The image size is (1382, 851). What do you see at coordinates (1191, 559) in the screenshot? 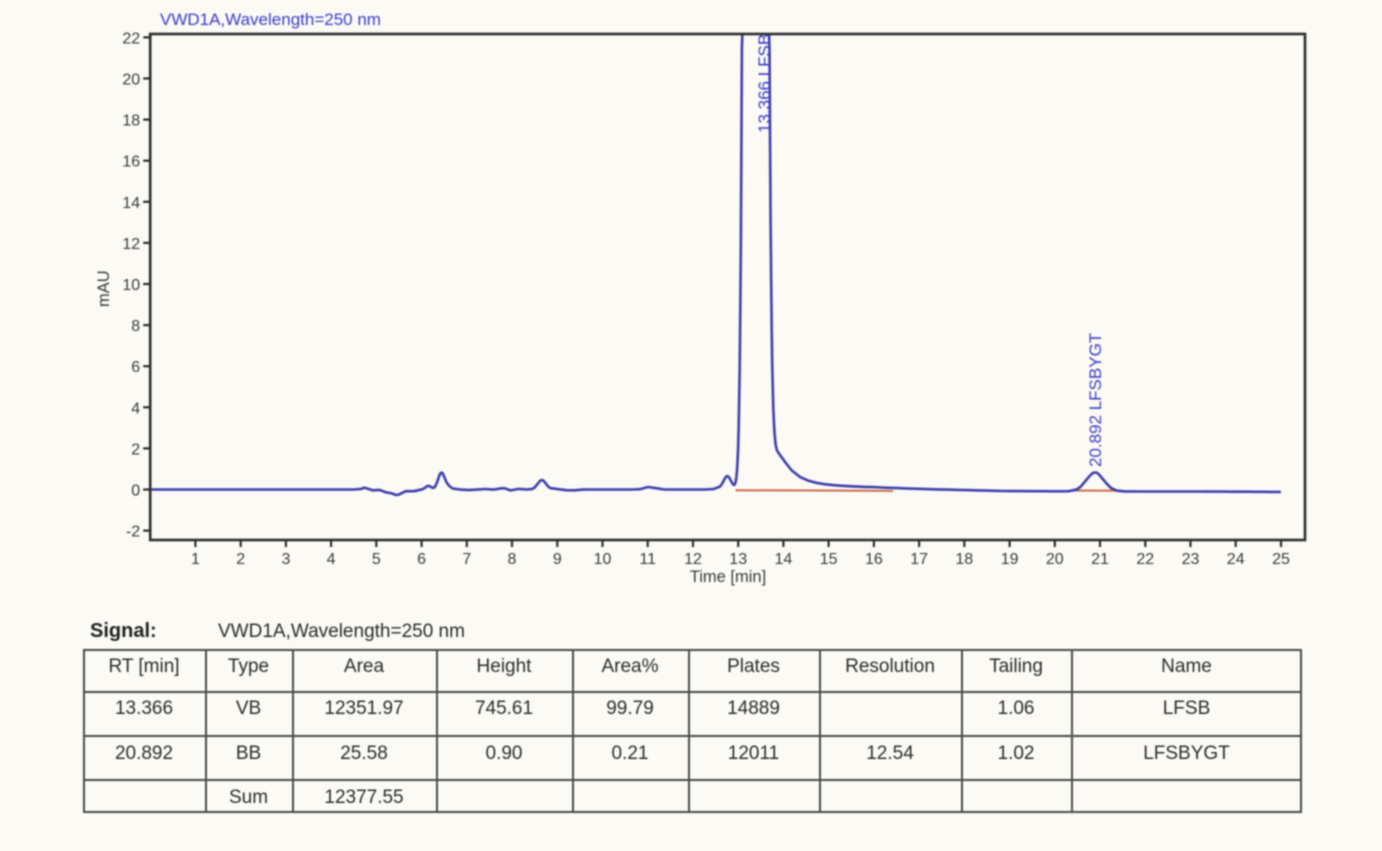
I see `svg-text: 23` at bounding box center [1191, 559].